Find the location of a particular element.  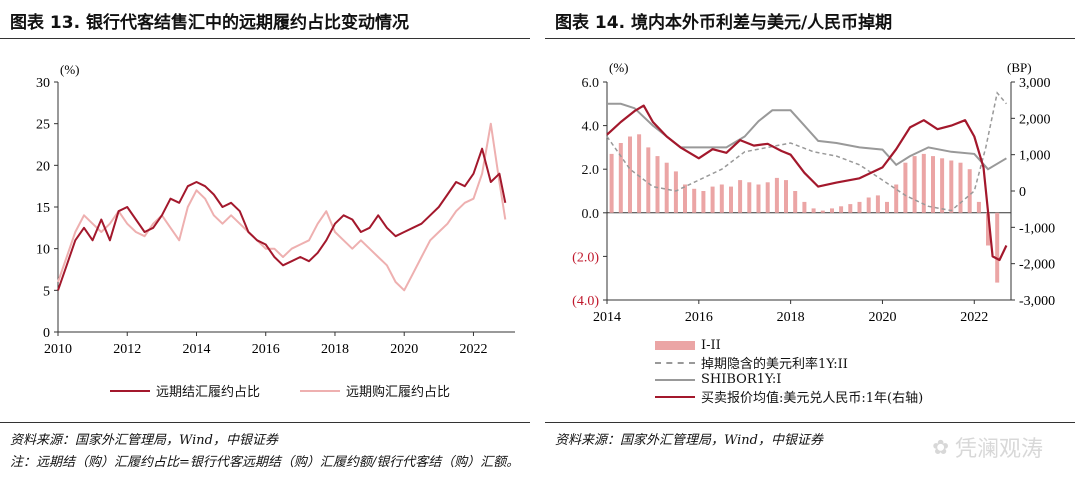

figure-13-title: 图表 13. 银行代客结售汇中的远期履约占比变动情况 is located at coordinates (209, 23).